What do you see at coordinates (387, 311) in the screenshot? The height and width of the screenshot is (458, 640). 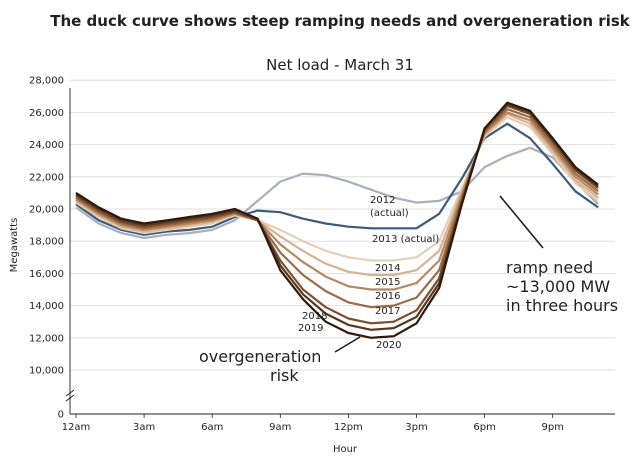 I see `series-label-2017: 2017` at bounding box center [387, 311].